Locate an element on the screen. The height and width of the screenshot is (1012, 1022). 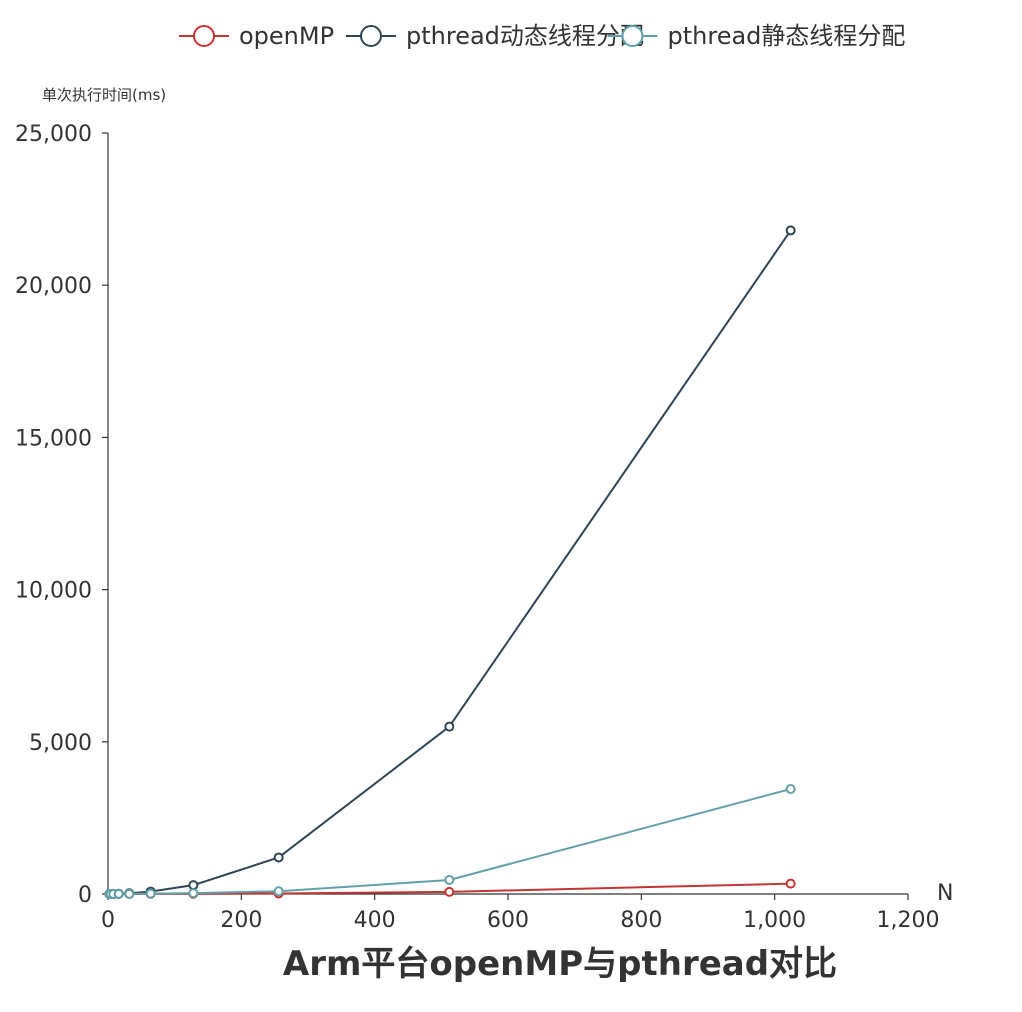
x-tick-label: 1,200 is located at coordinates (908, 920).